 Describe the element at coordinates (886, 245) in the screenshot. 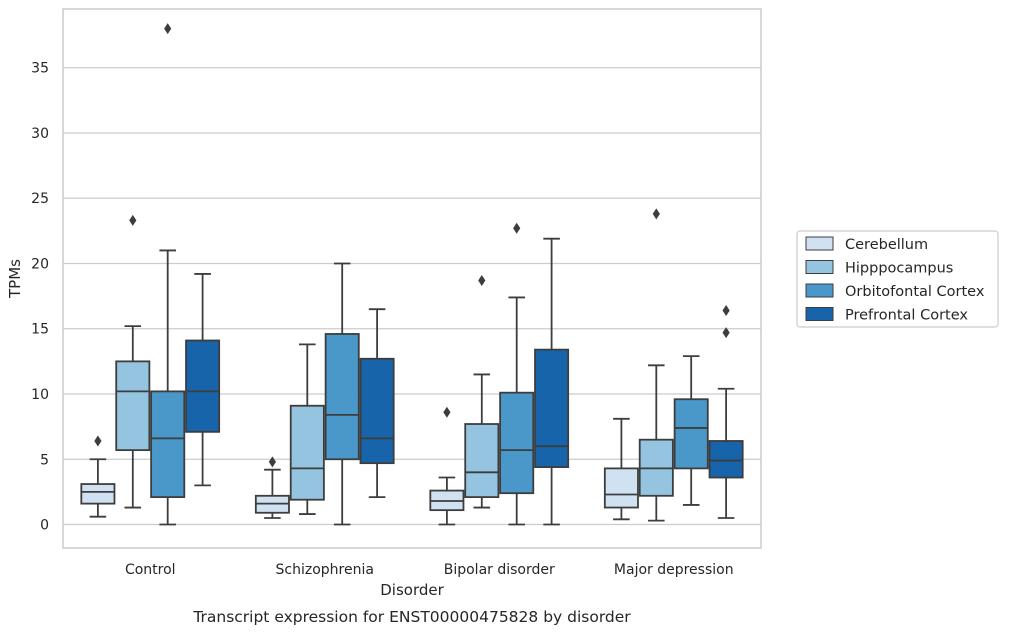

I see `legend-label: Cerebellum` at that location.